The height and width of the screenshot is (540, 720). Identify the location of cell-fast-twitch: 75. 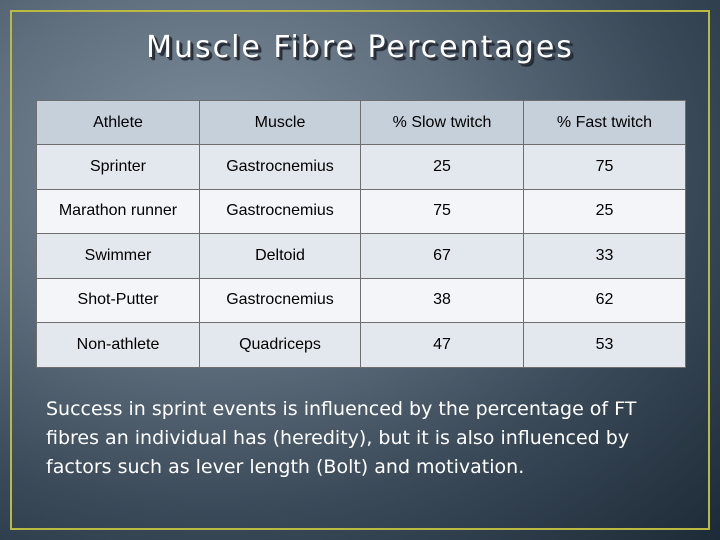
(604, 167).